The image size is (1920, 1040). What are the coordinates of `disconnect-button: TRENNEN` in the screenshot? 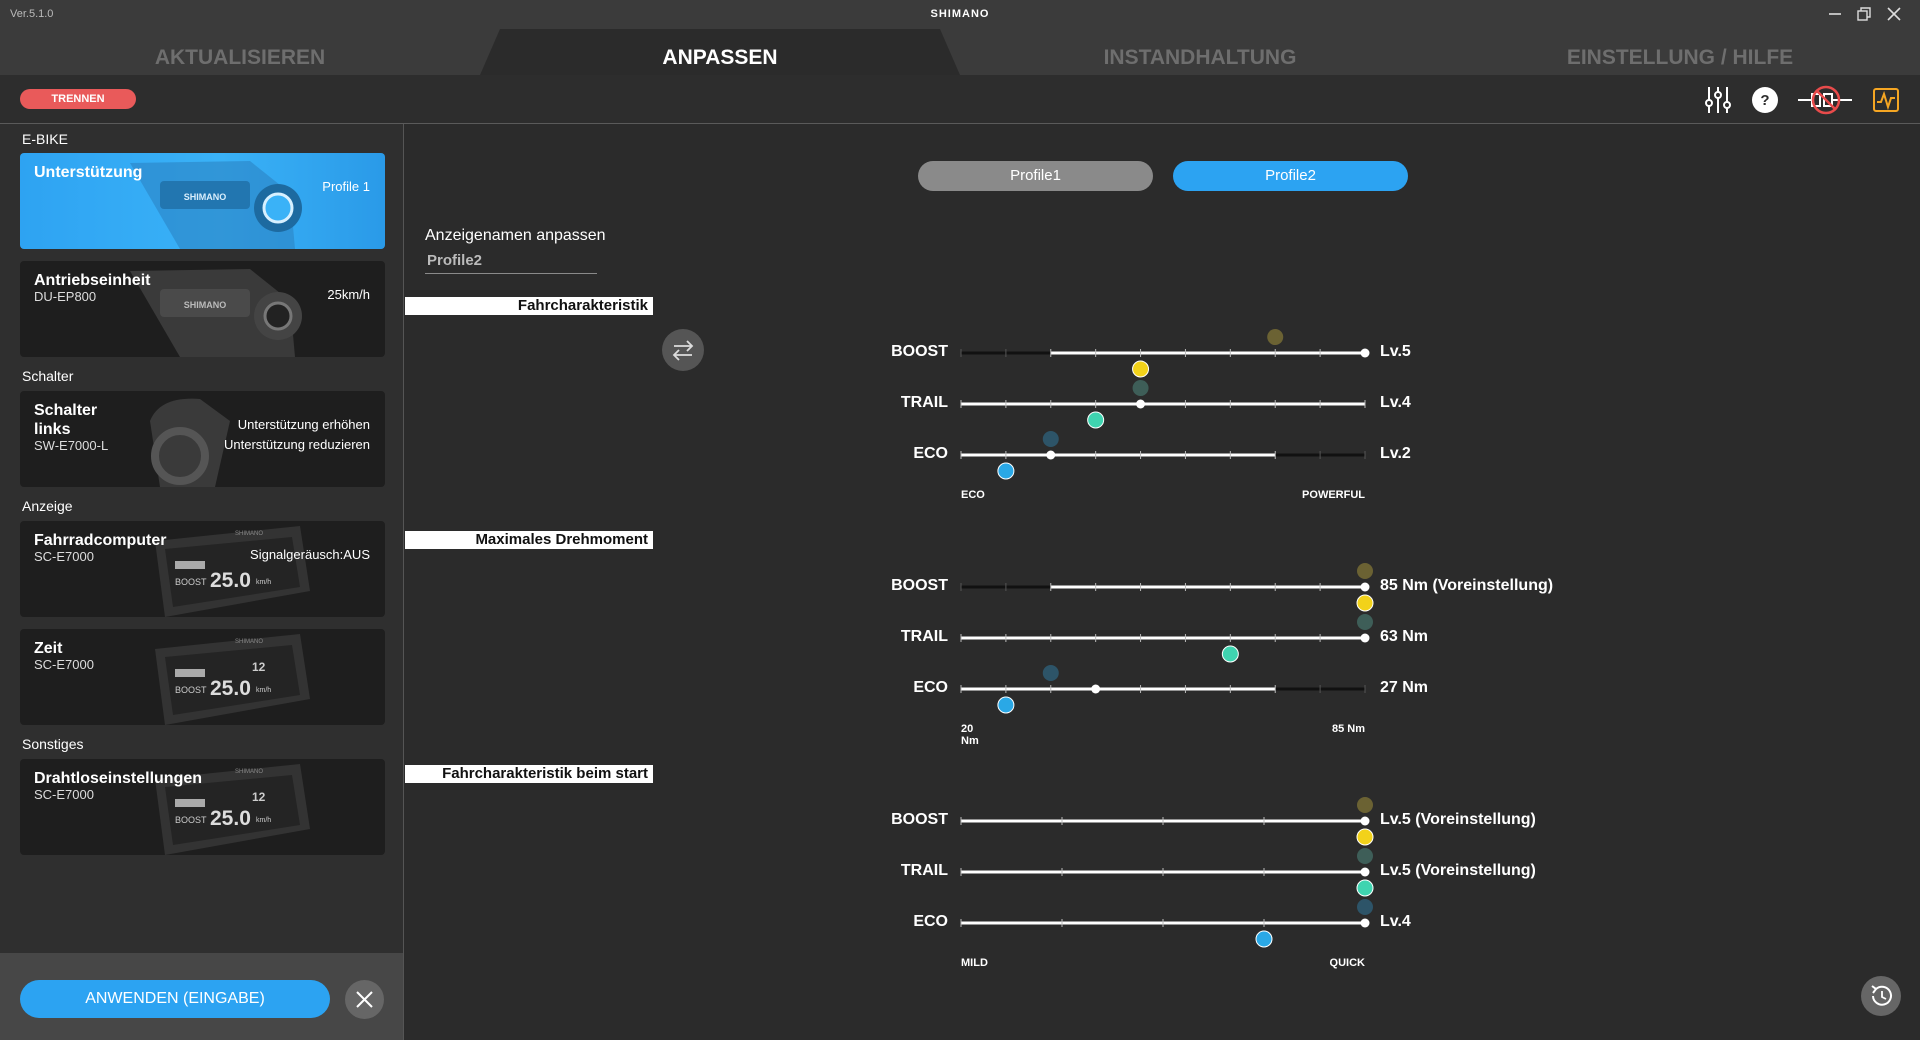 It's located at (78, 99).